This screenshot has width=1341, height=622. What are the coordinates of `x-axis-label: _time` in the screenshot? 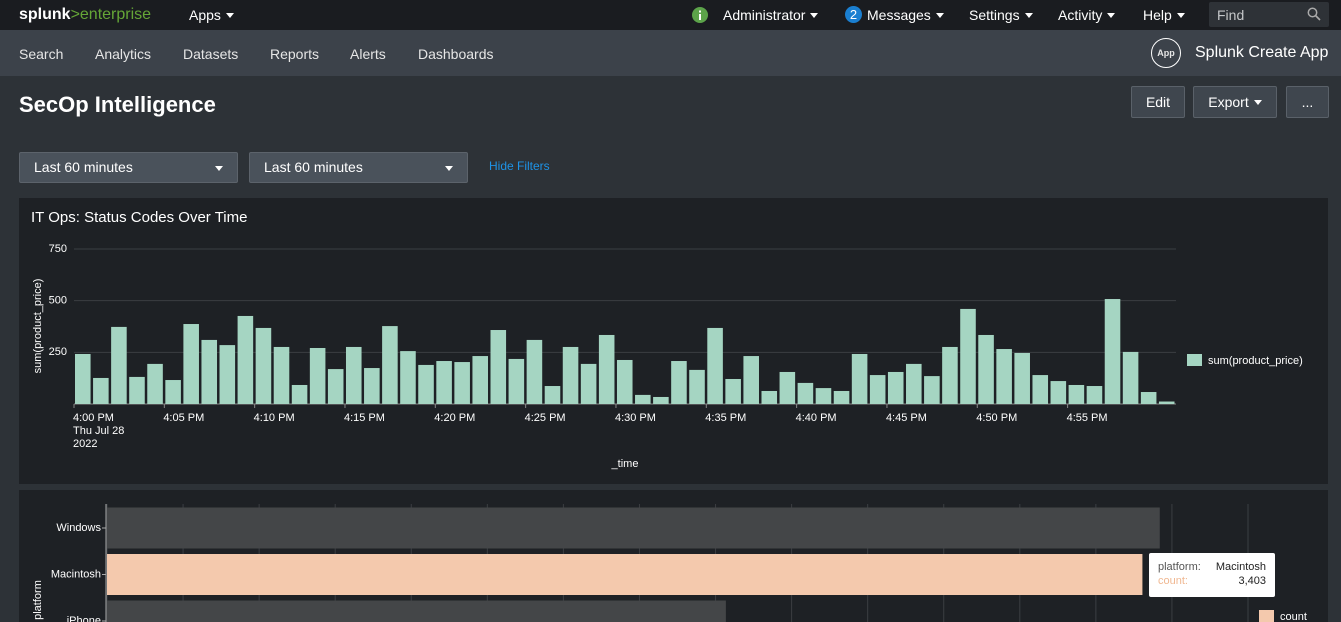 It's located at (625, 464).